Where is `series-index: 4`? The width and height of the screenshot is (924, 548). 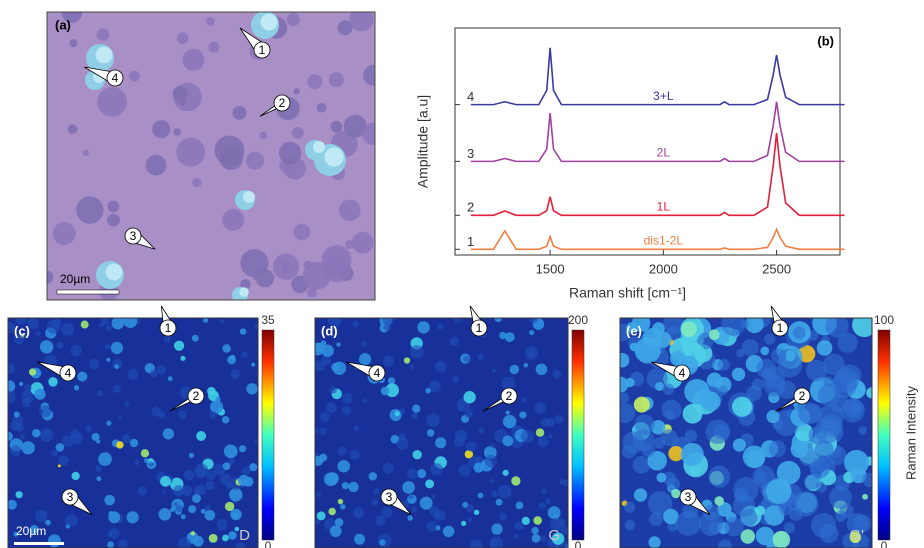
series-index: 4 is located at coordinates (470, 96).